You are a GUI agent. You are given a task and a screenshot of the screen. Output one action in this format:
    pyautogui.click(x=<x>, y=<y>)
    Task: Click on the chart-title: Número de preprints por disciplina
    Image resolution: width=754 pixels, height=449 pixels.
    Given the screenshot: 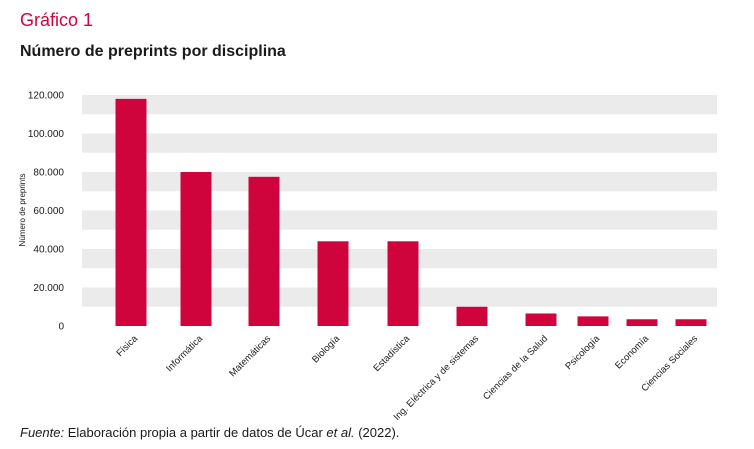 What is the action you would take?
    pyautogui.click(x=153, y=51)
    